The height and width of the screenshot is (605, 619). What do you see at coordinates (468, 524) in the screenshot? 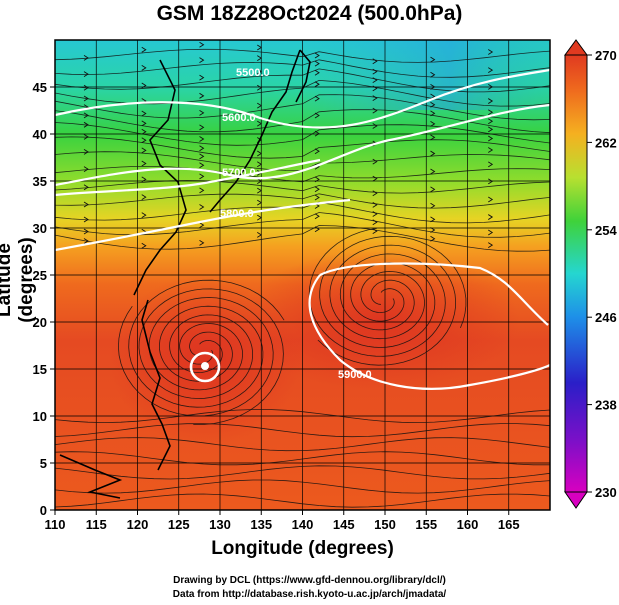
I see `x-tick-label: 160` at bounding box center [468, 524].